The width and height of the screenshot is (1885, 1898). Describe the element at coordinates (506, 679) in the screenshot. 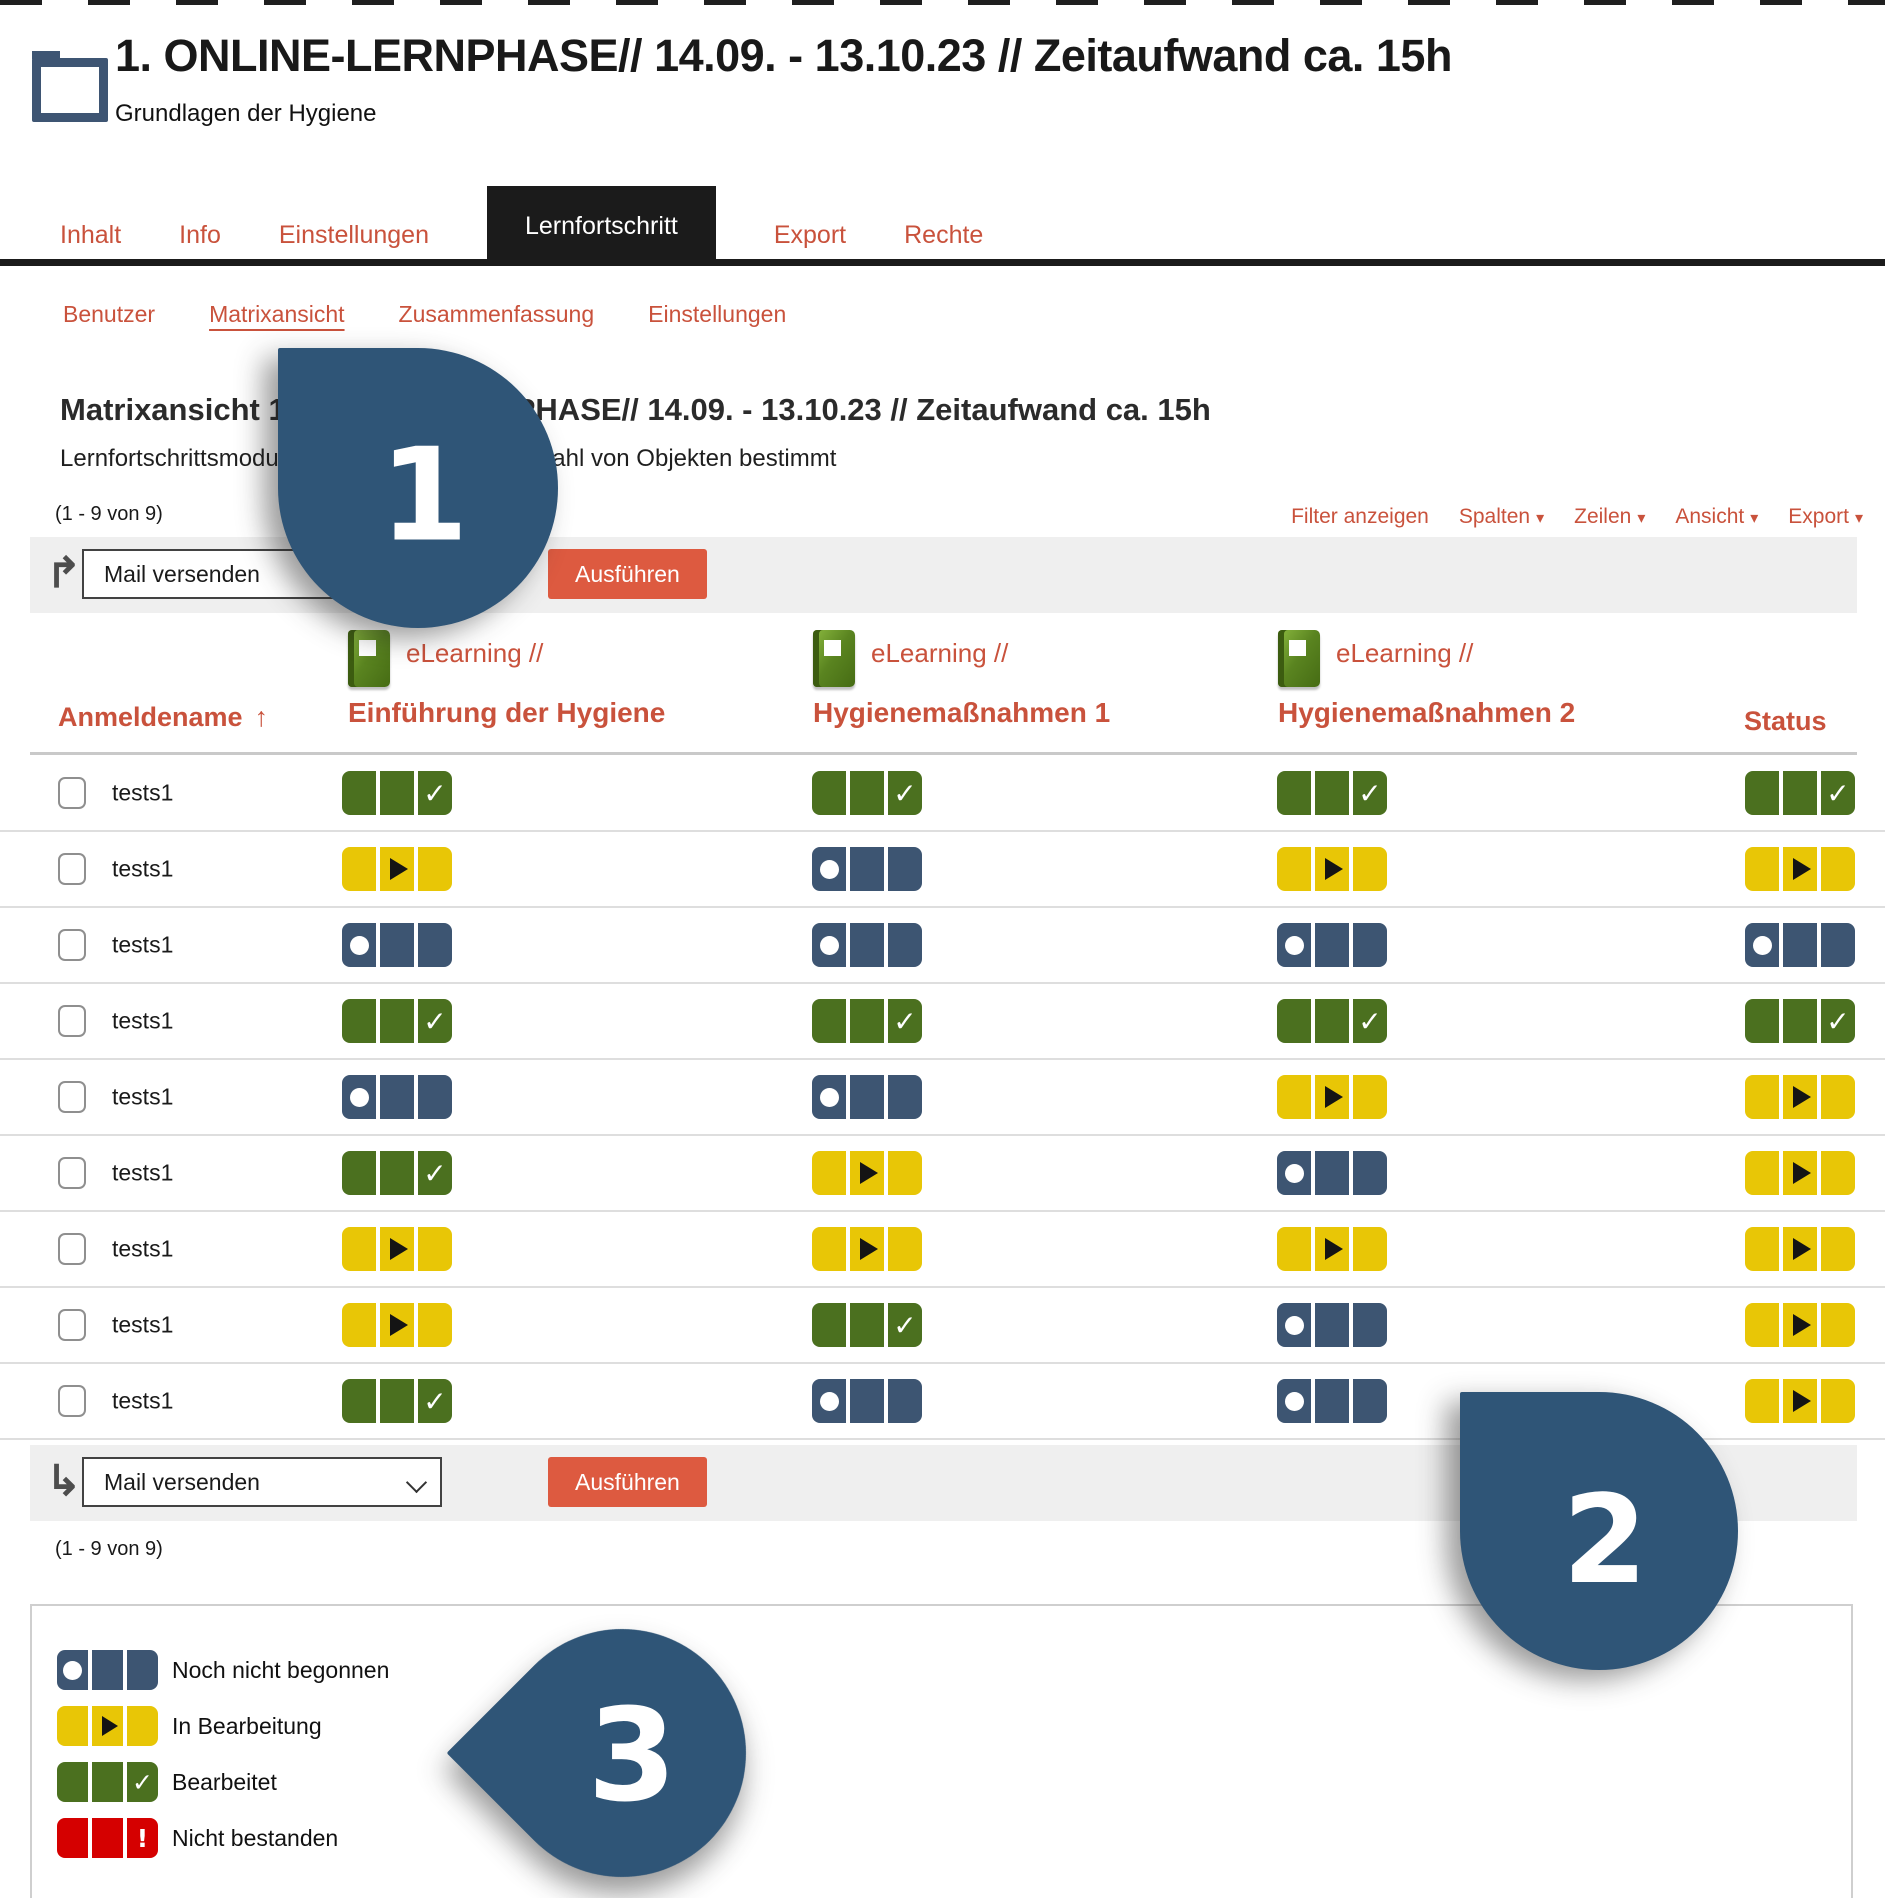

I see `column-header-einf-hrung-der-hygiene: eLearning // Einführung der Hygiene` at that location.